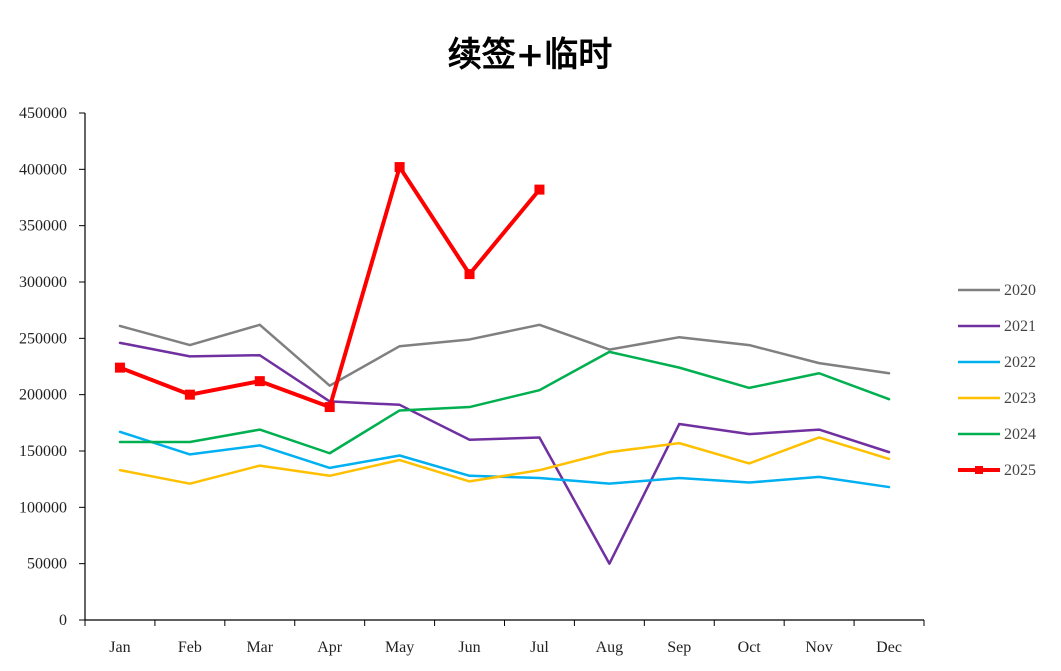 The width and height of the screenshot is (1061, 671). I want to click on x-tick-label: Jan, so click(119, 647).